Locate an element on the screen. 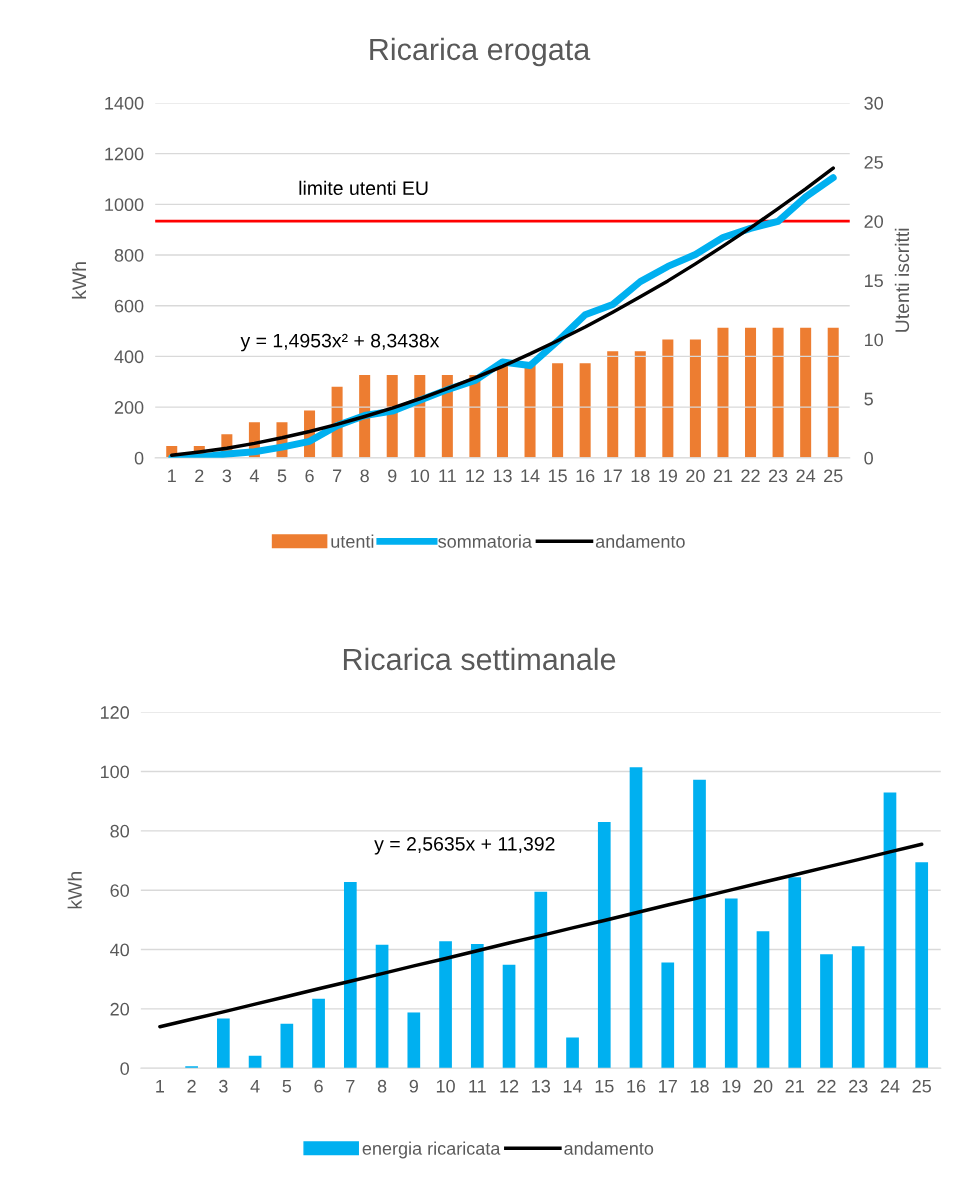  y2-tick-label: 5 is located at coordinates (868, 399).